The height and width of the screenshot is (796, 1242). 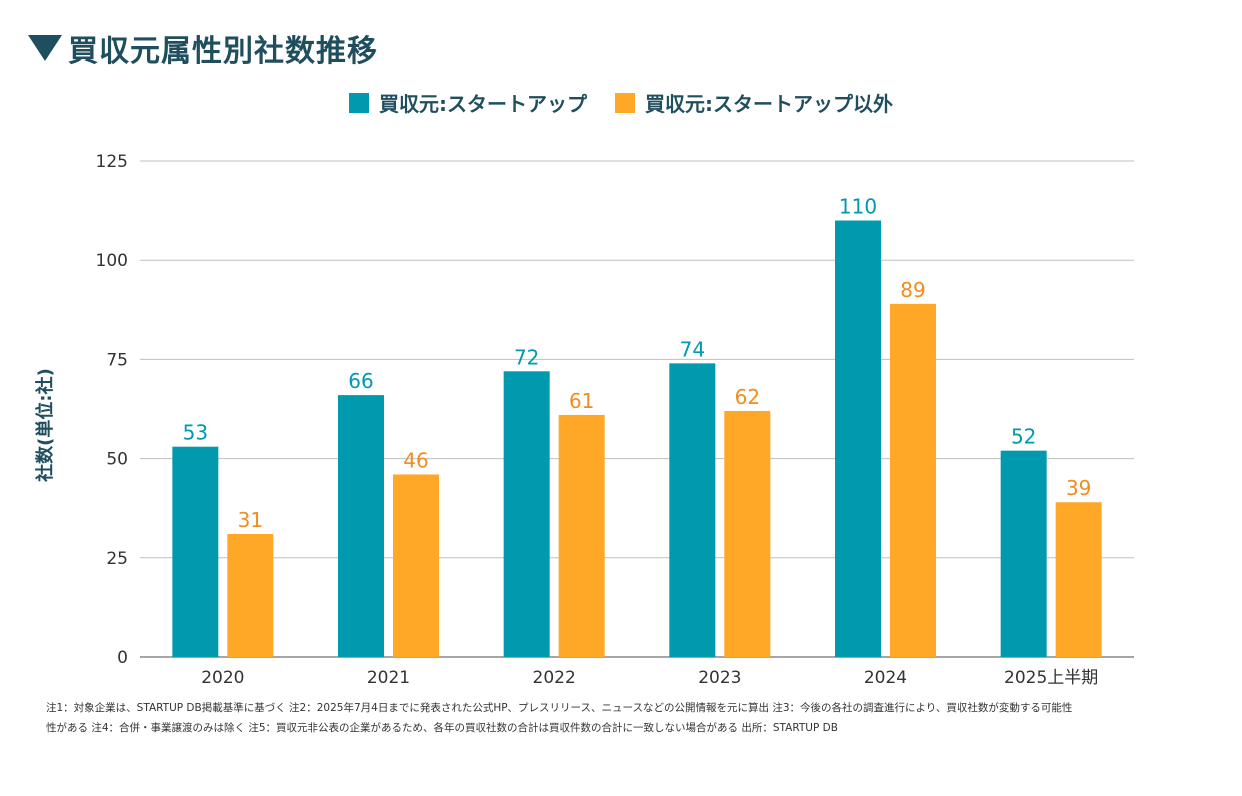 What do you see at coordinates (223, 51) in the screenshot?
I see `chart-title: 買収元属性別社数推移` at bounding box center [223, 51].